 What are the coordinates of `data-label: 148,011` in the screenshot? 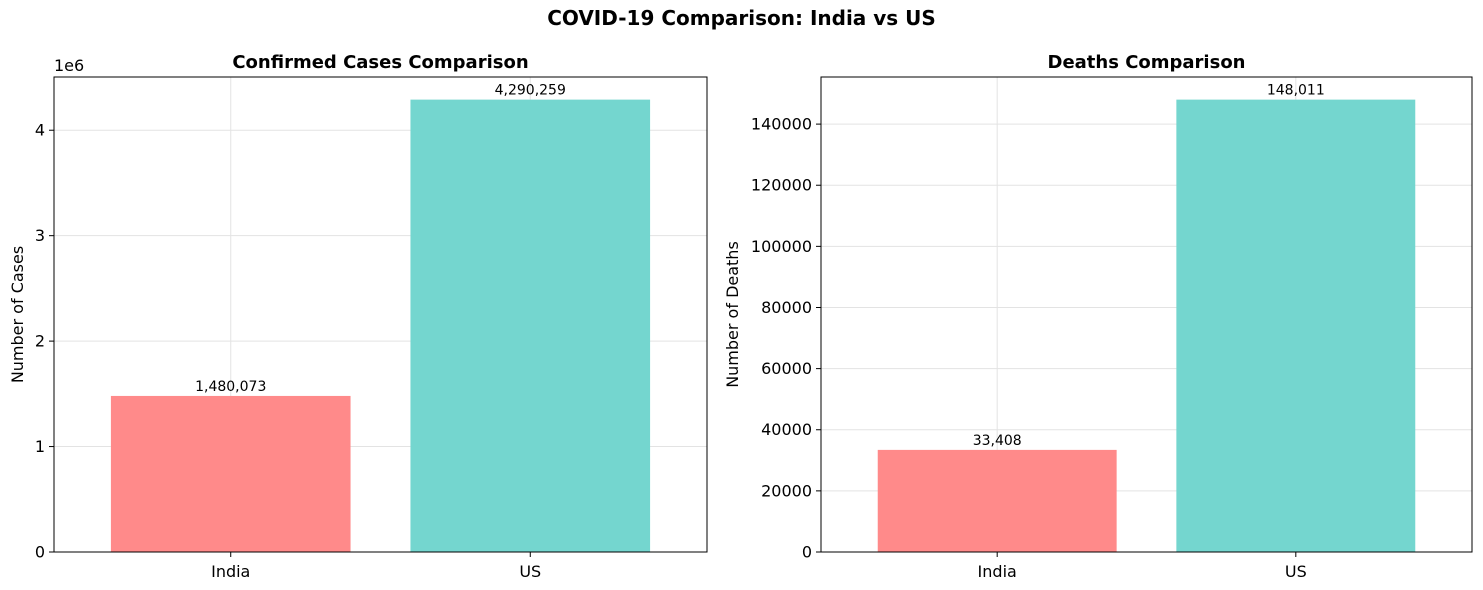 It's located at (1296, 91).